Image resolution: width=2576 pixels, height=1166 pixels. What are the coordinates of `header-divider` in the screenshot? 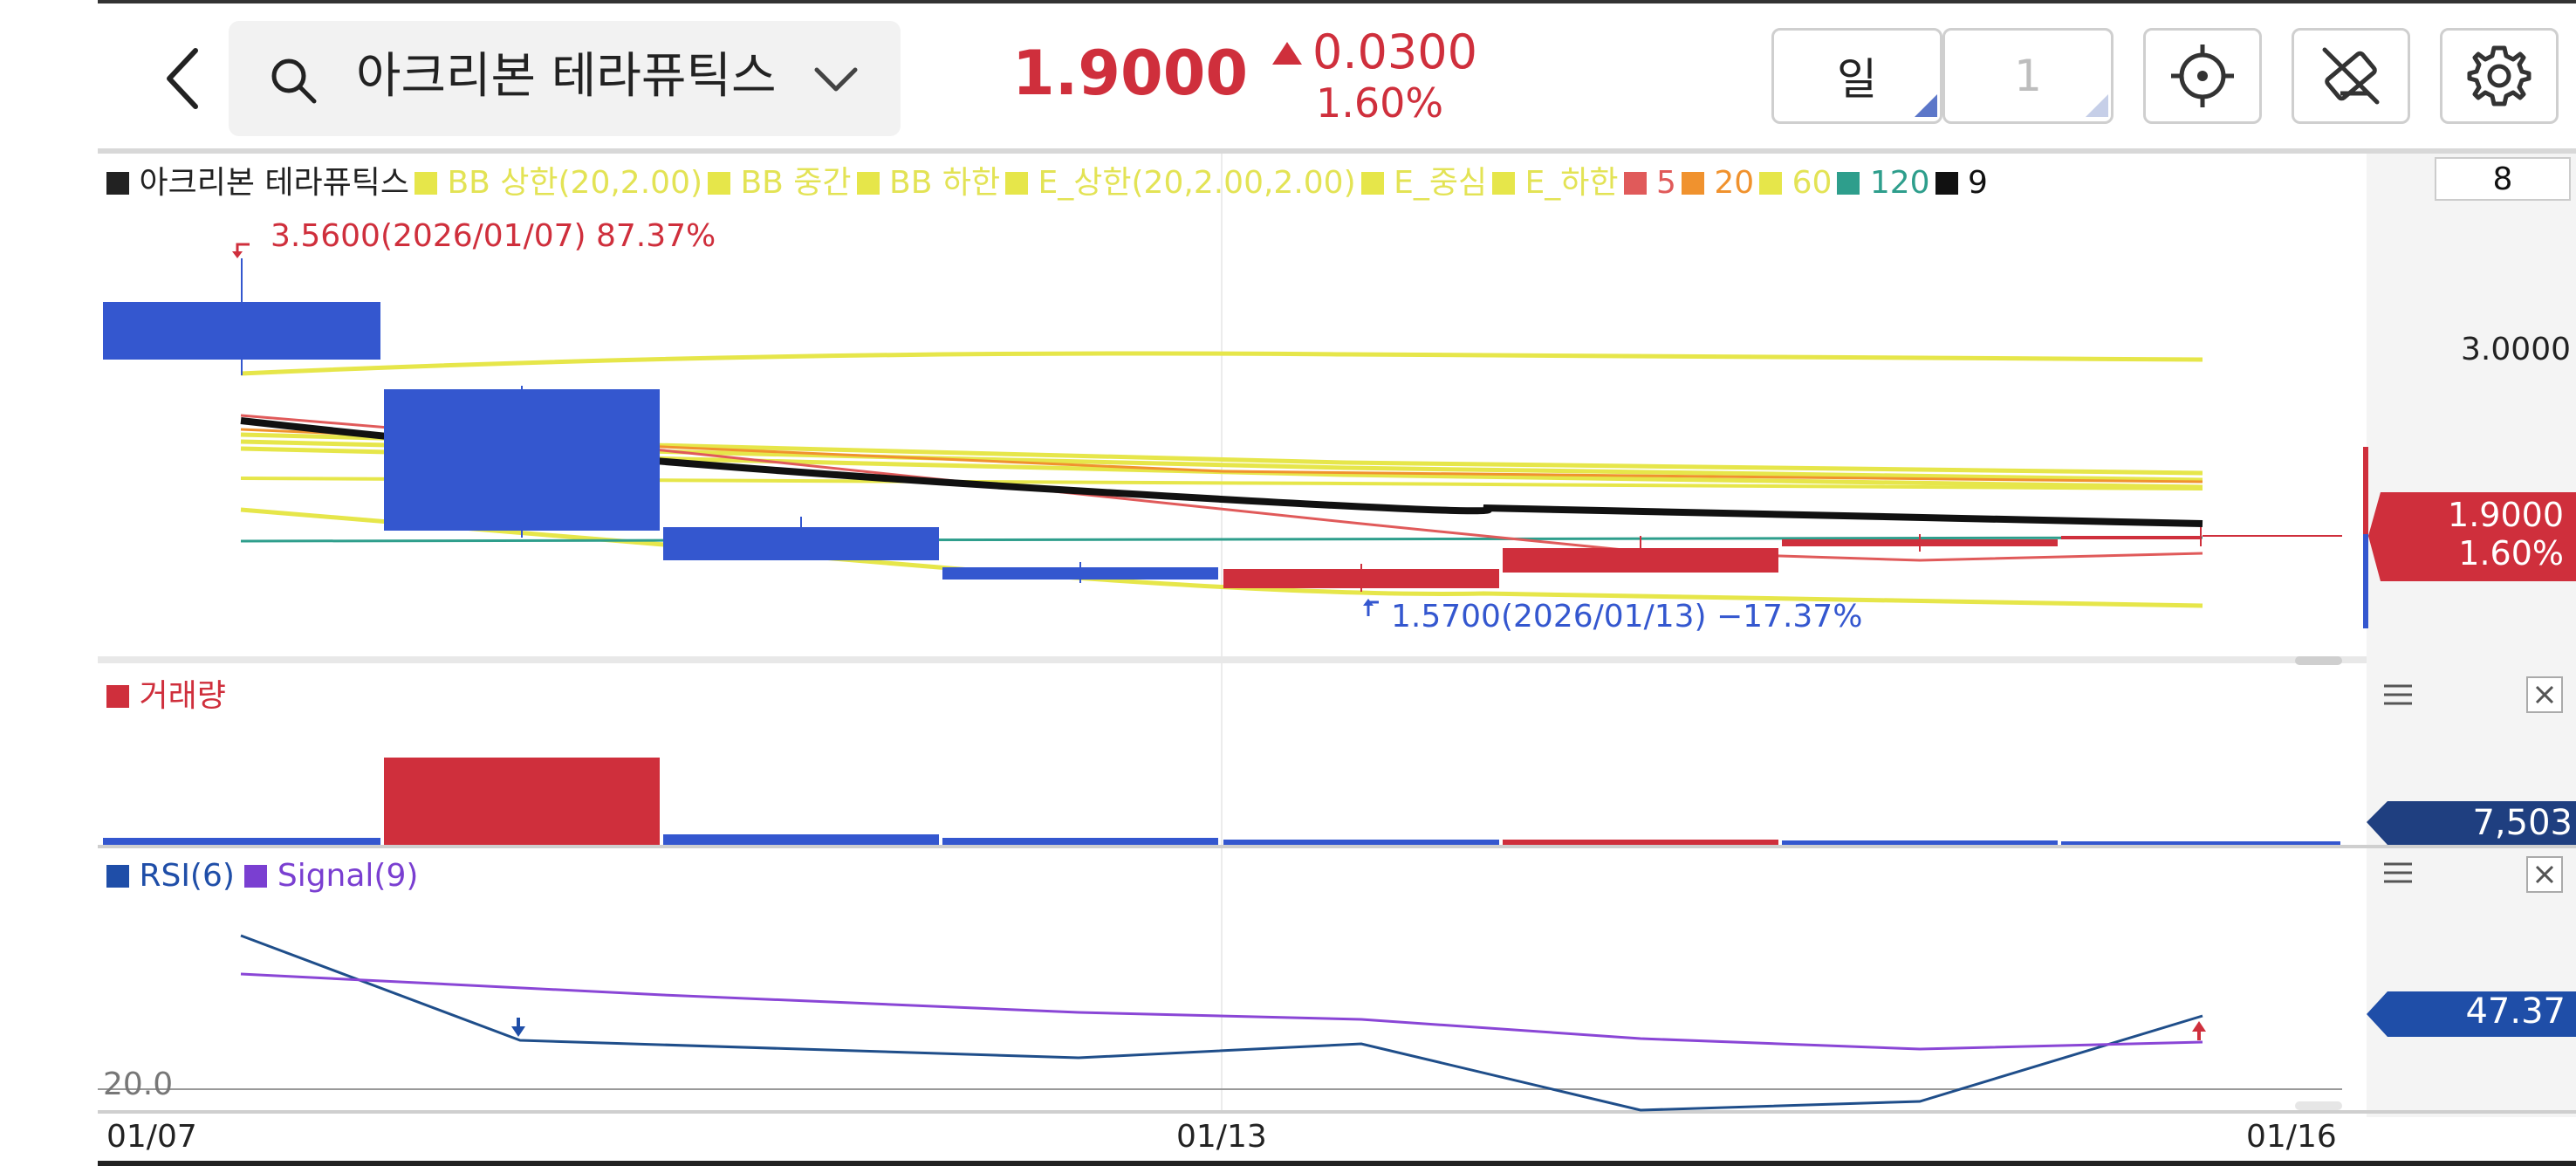 It's located at (1337, 151).